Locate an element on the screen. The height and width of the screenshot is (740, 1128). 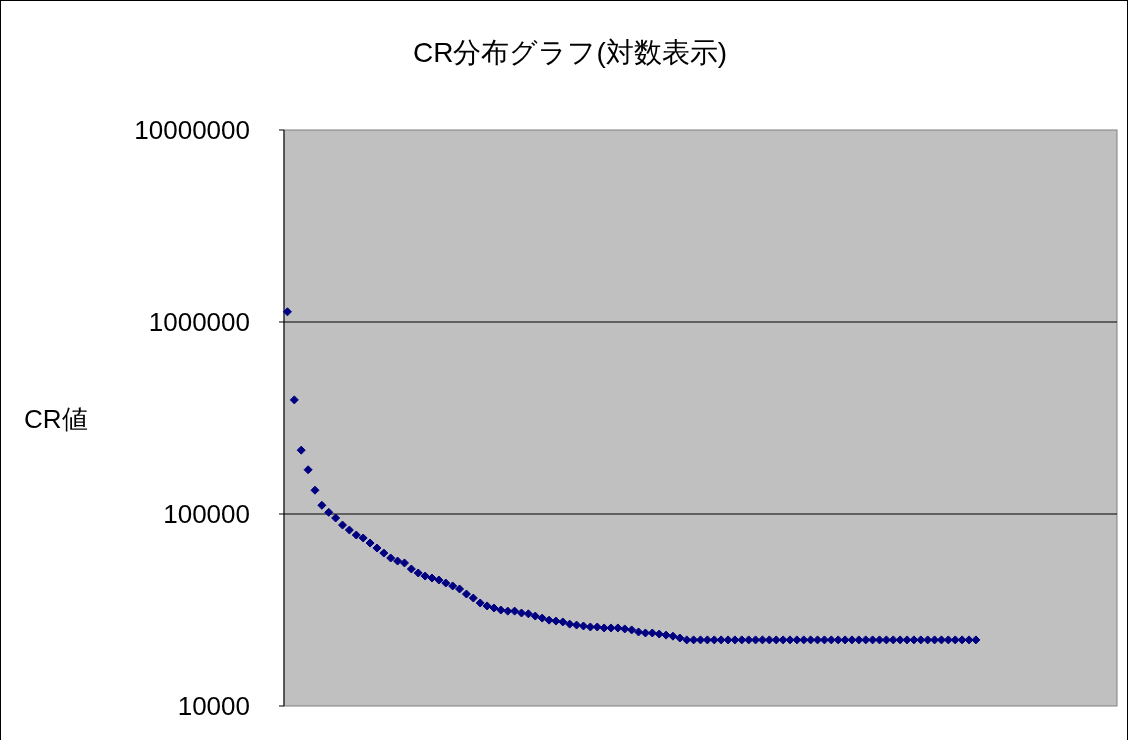
y-tick-label: 100000 is located at coordinates (206, 514).